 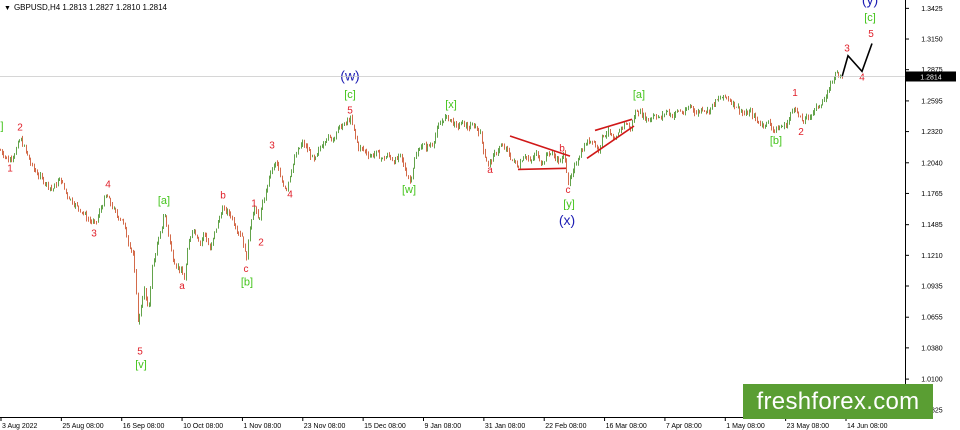 What do you see at coordinates (572, 144) in the screenshot?
I see `pattern-lines-layer` at bounding box center [572, 144].